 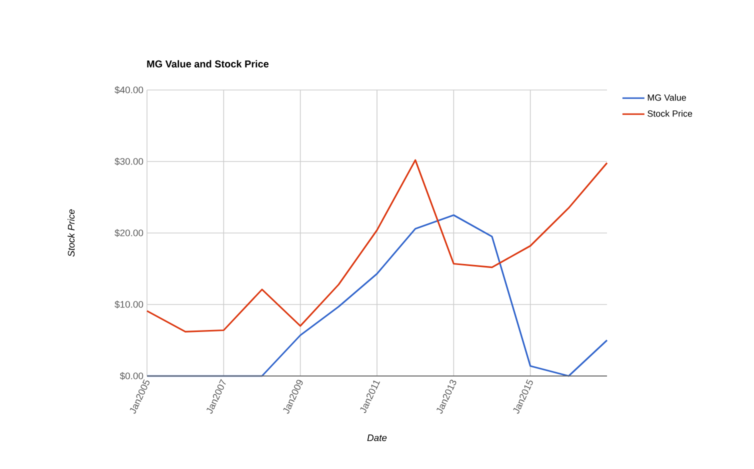 What do you see at coordinates (129, 162) in the screenshot?
I see `y-tick-label: $30.00` at bounding box center [129, 162].